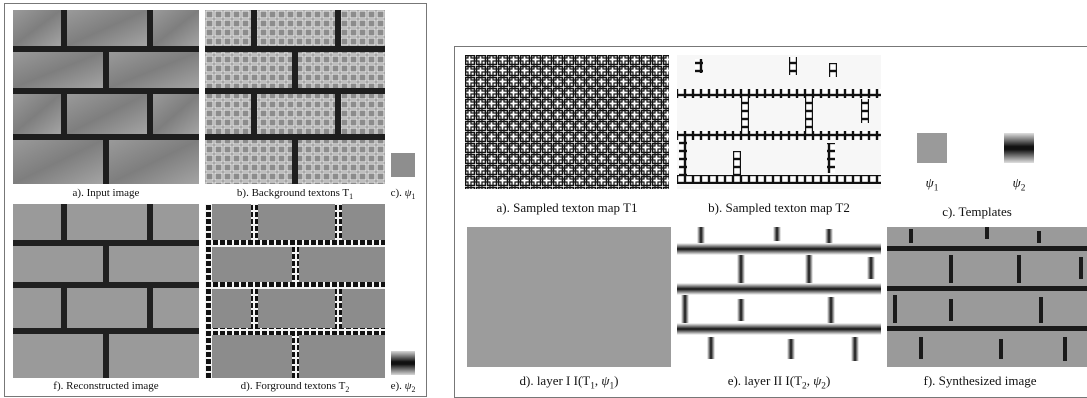 This screenshot has height=398, width=1087. What do you see at coordinates (569, 382) in the screenshot?
I see `caption-layer-one: d). layer I I(T1, ψ1)` at bounding box center [569, 382].